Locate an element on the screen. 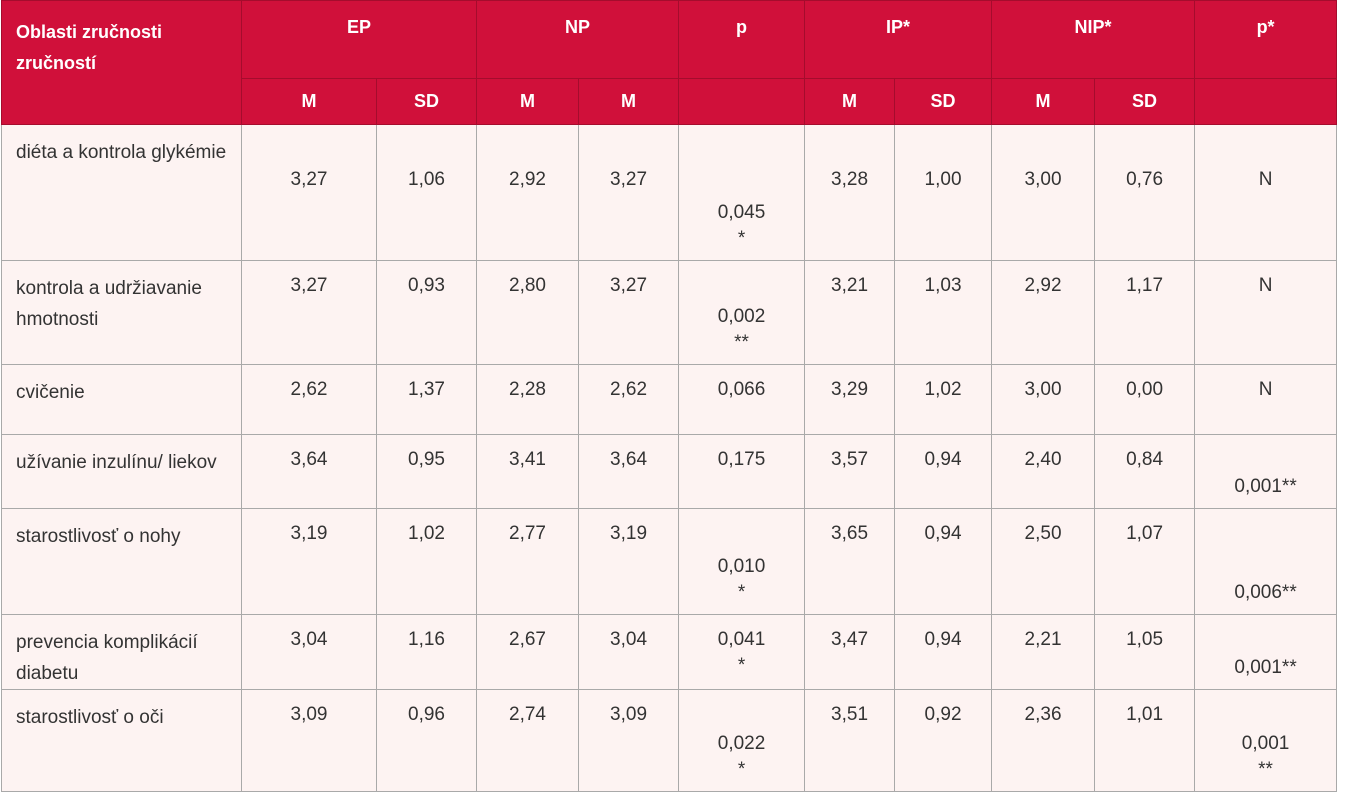  cell: 2,74 is located at coordinates (528, 740).